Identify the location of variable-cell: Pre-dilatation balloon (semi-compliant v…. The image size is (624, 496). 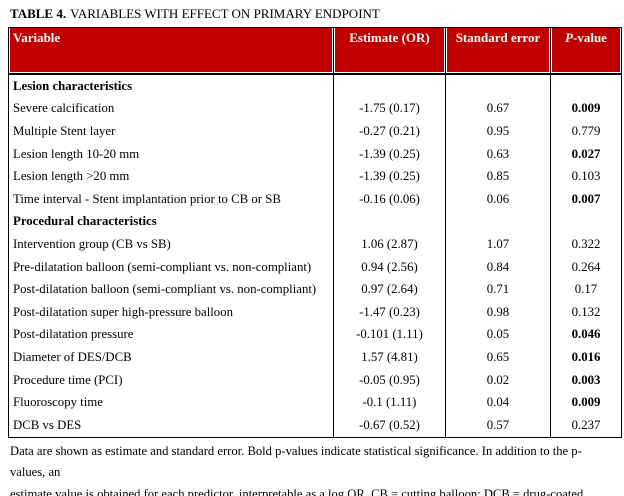
(162, 266).